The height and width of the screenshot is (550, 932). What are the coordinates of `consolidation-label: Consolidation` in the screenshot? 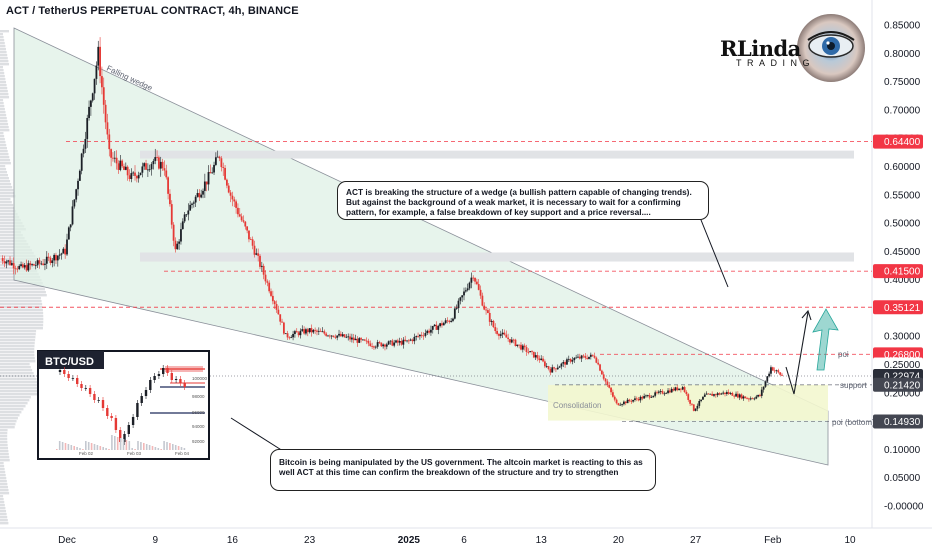 It's located at (577, 405).